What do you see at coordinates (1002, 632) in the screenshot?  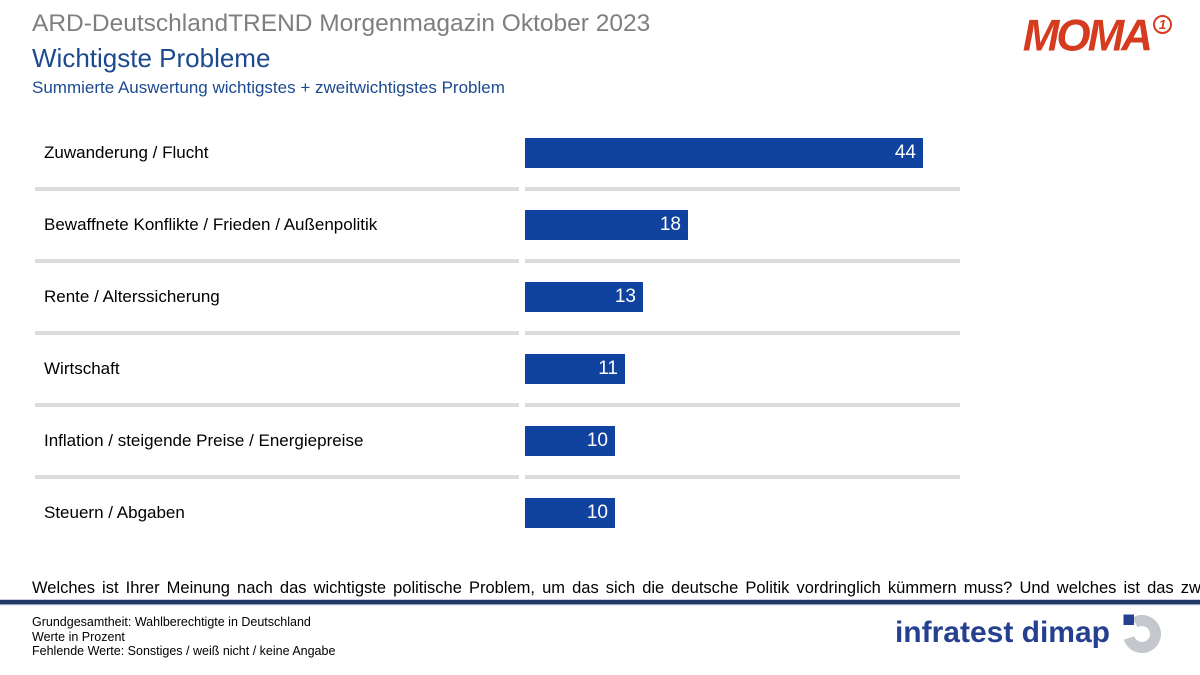 I see `infratest-dimap-logo-text: infratest dimap` at bounding box center [1002, 632].